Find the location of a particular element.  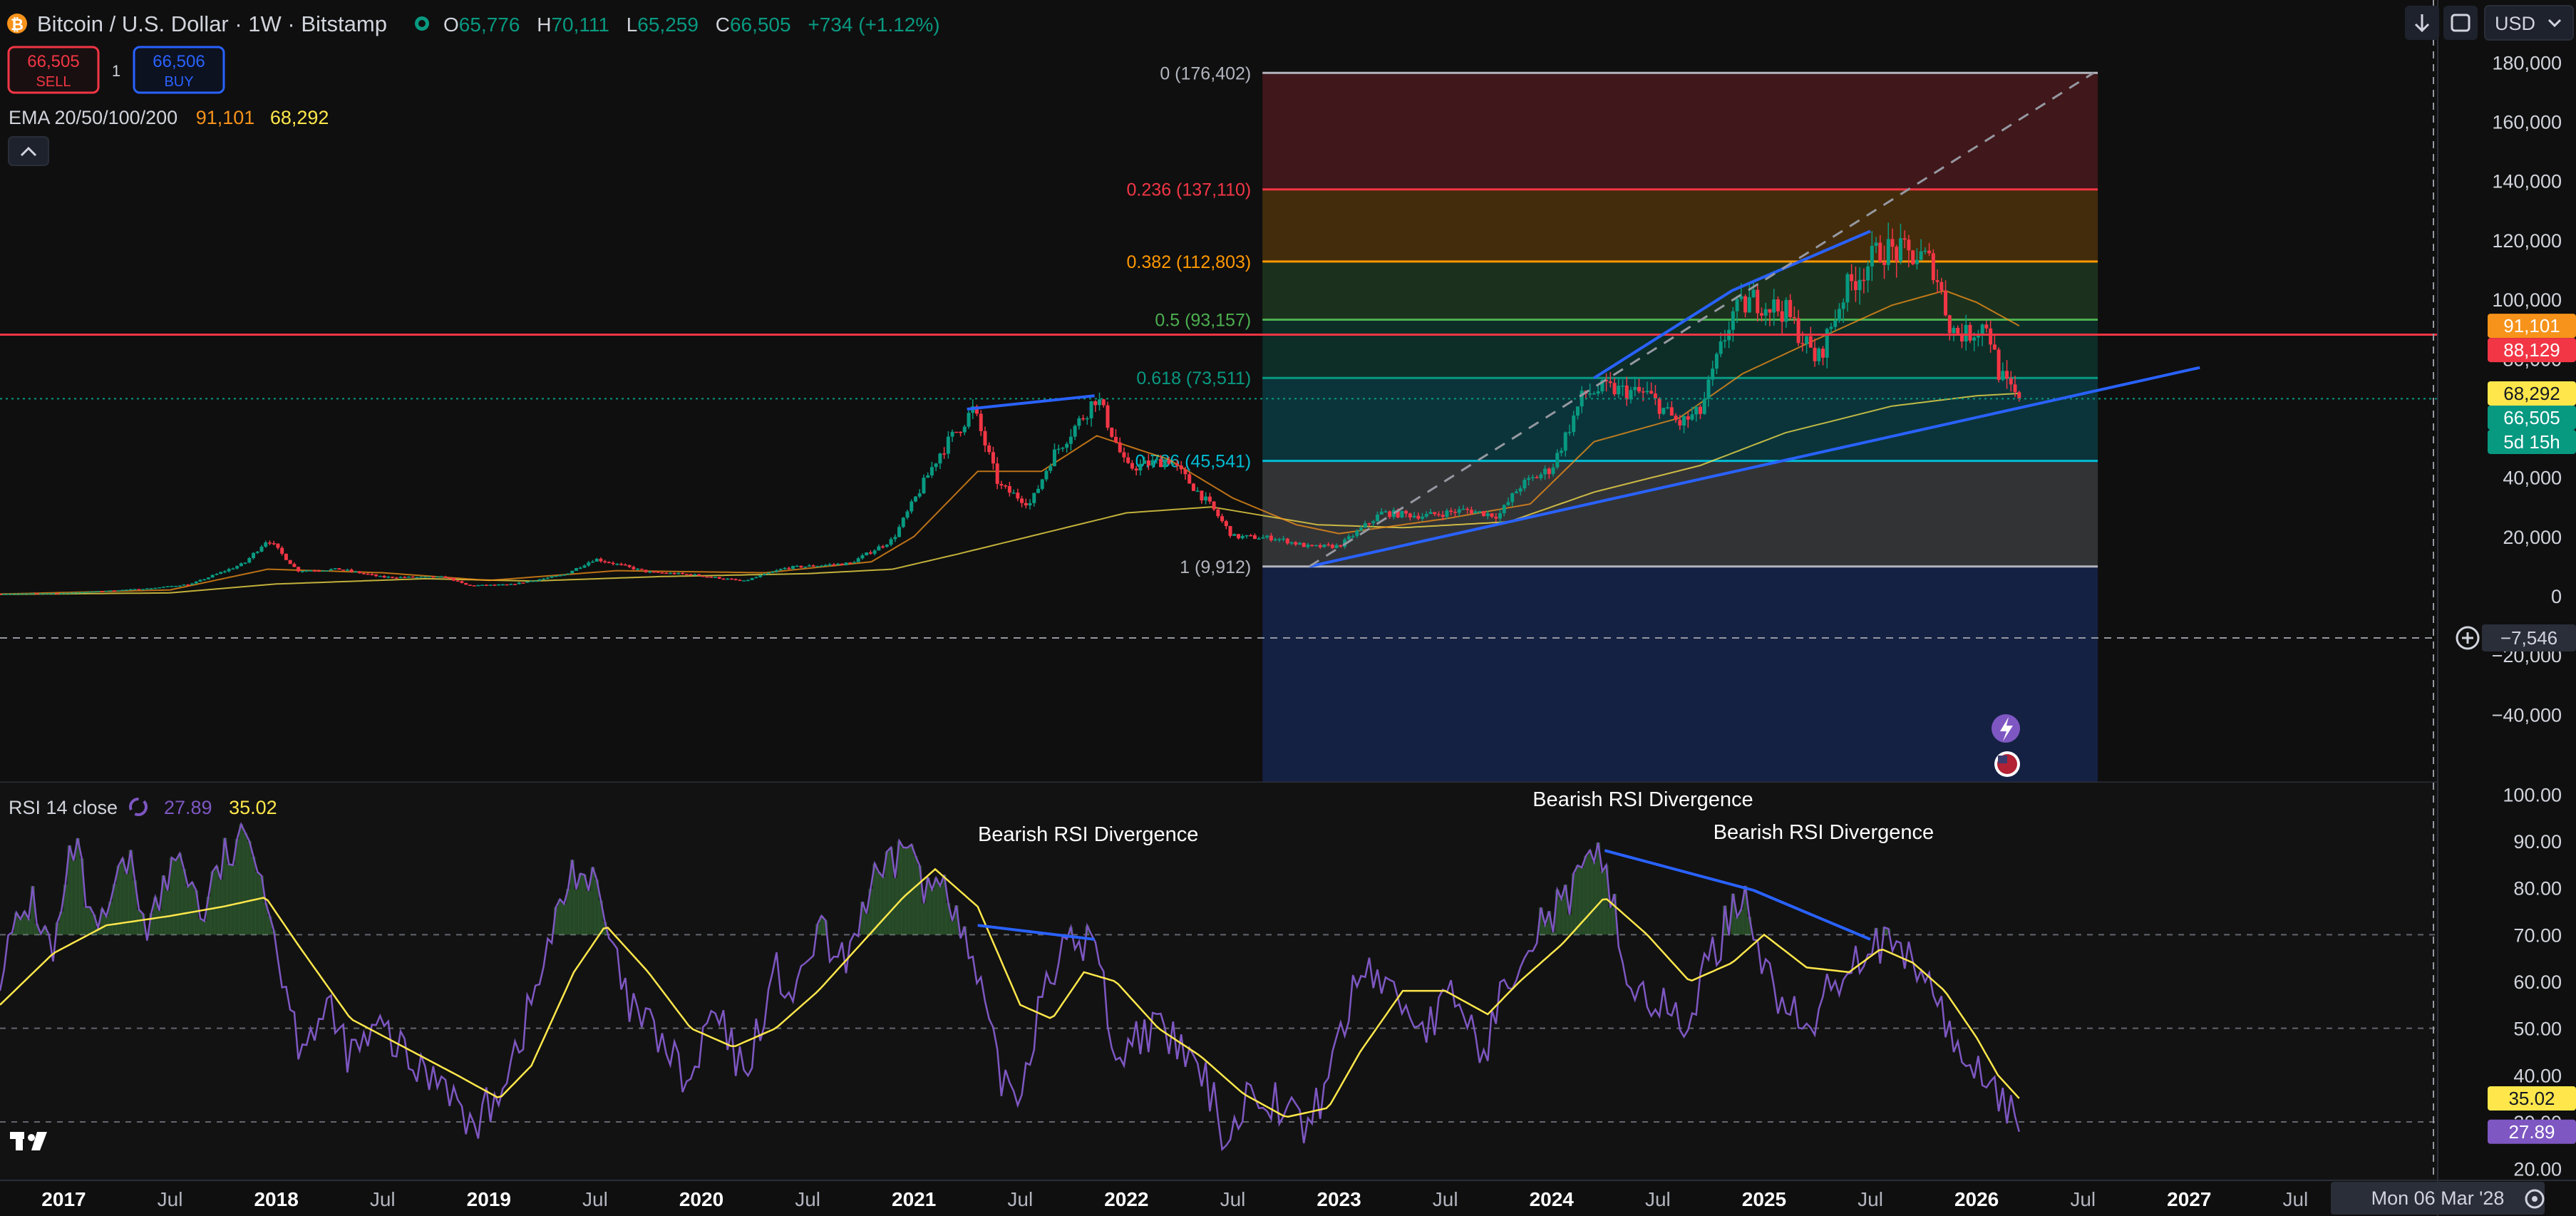

ideas-icon is located at coordinates (2006, 728).